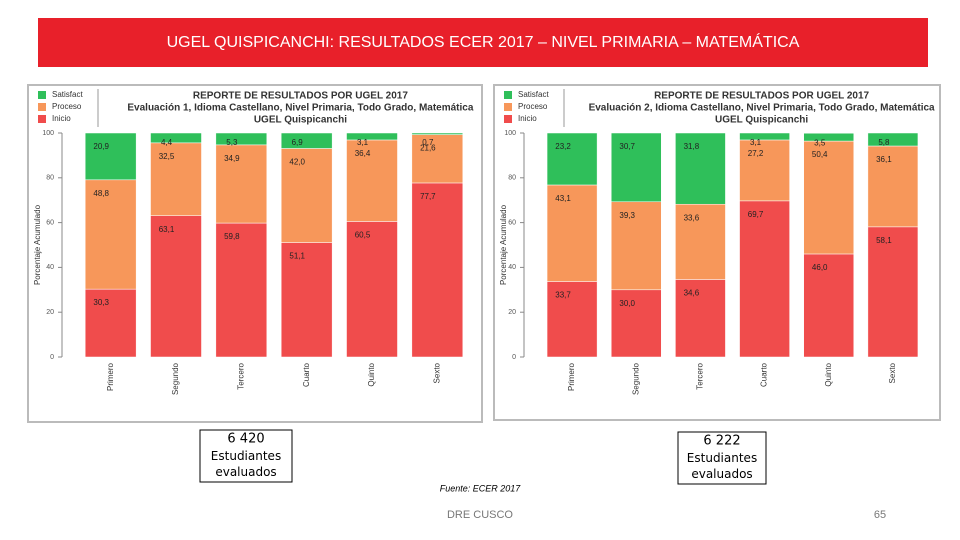  Describe the element at coordinates (884, 142) in the screenshot. I see `value-label: 5,8` at that location.